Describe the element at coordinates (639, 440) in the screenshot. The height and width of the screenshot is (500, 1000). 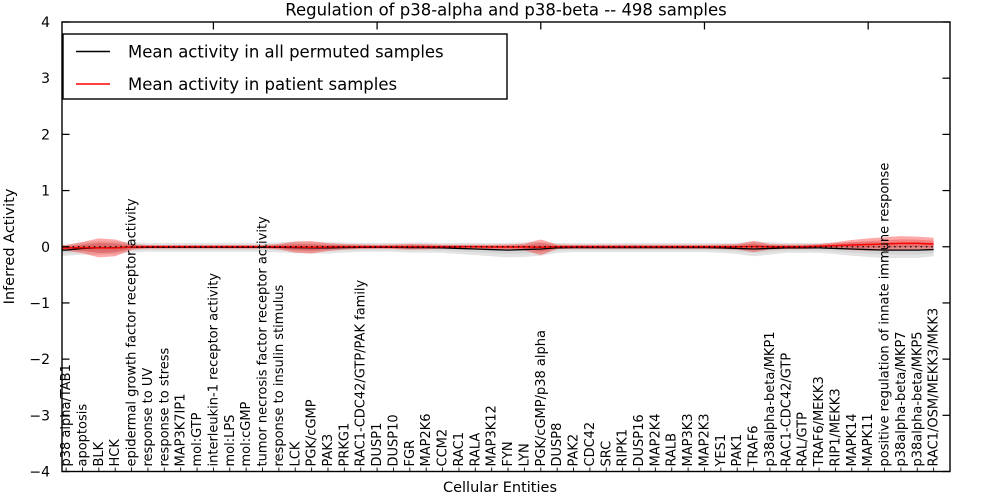
I see `x-tick-label: DUSP16` at that location.